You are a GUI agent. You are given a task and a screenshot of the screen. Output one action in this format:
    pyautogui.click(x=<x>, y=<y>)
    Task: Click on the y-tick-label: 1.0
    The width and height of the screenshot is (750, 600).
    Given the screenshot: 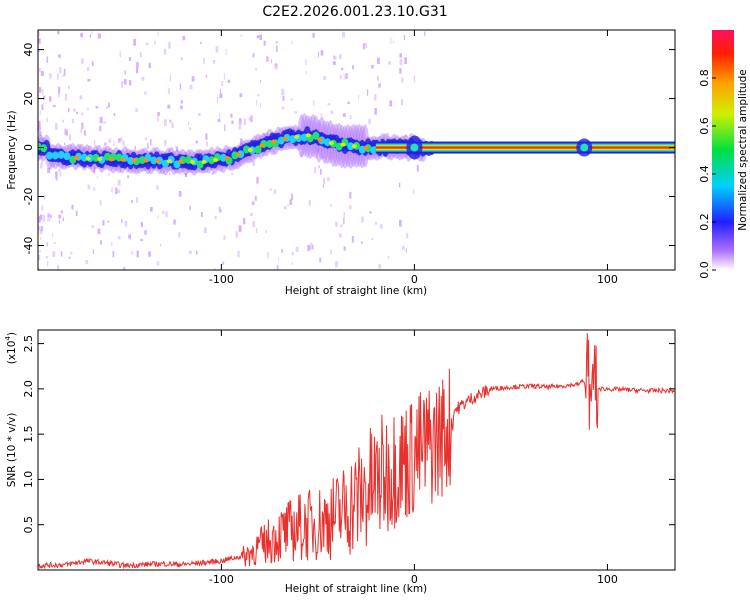 What is the action you would take?
    pyautogui.click(x=28, y=480)
    